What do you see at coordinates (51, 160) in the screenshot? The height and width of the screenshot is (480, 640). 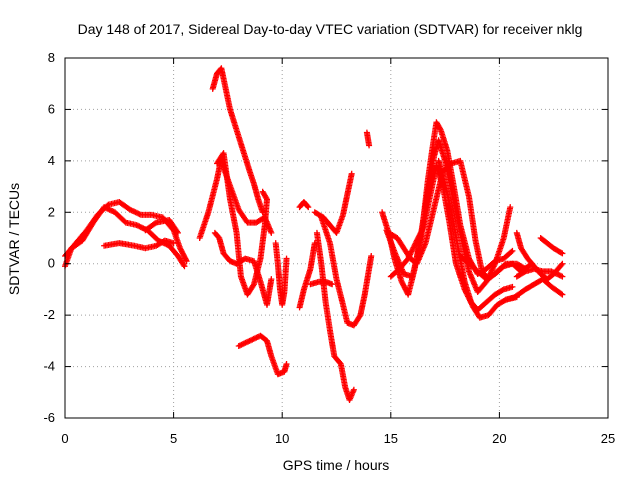 I see `y-tick-label: 4` at bounding box center [51, 160].